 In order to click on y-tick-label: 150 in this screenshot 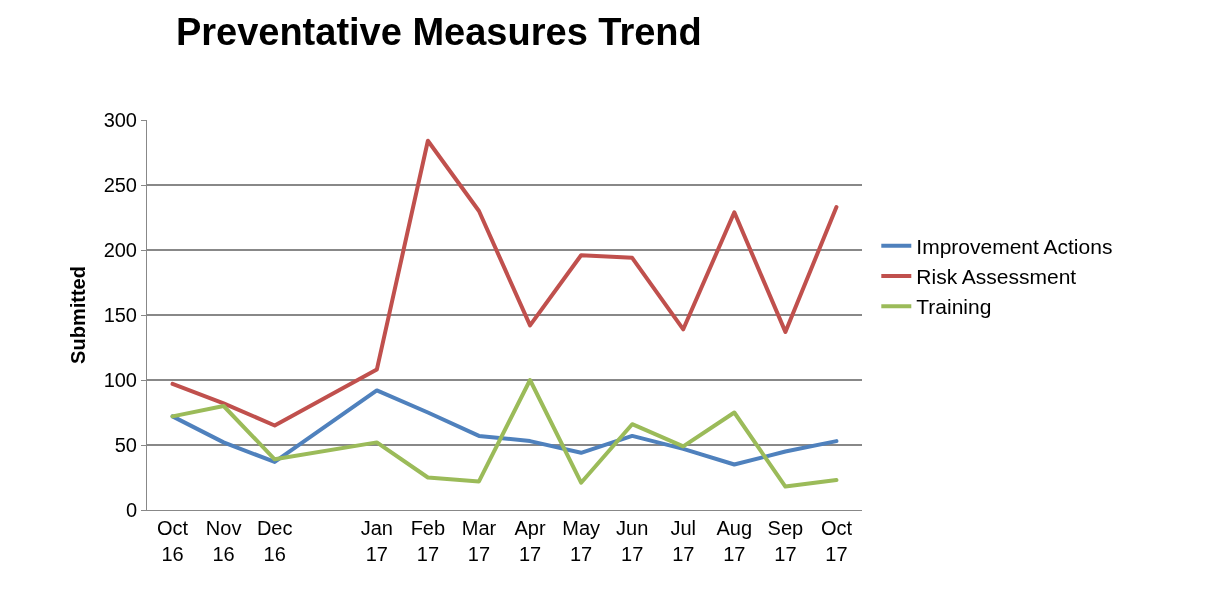, I will do `click(120, 315)`.